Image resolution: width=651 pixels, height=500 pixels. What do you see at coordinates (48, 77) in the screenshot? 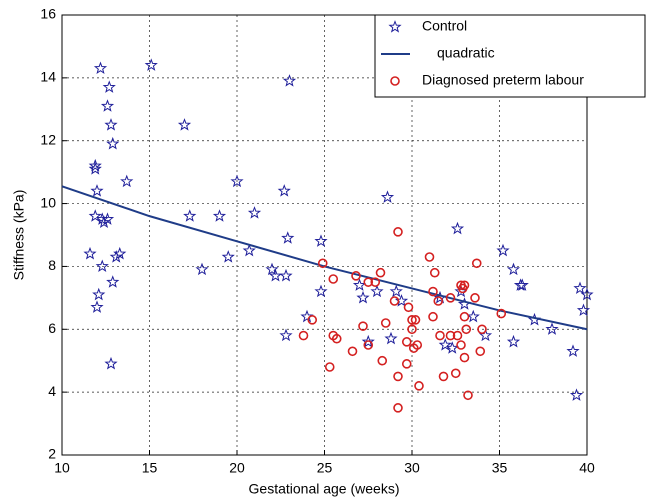
I see `y-tick-label: 14` at bounding box center [48, 77].